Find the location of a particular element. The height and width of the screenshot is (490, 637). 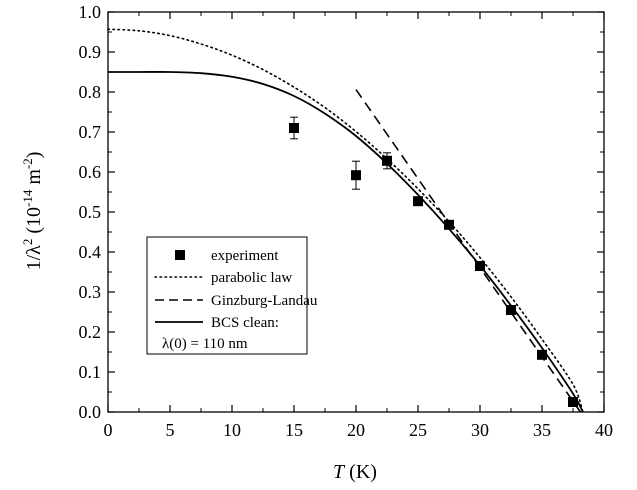

x-axis-label-var: T is located at coordinates (339, 472).